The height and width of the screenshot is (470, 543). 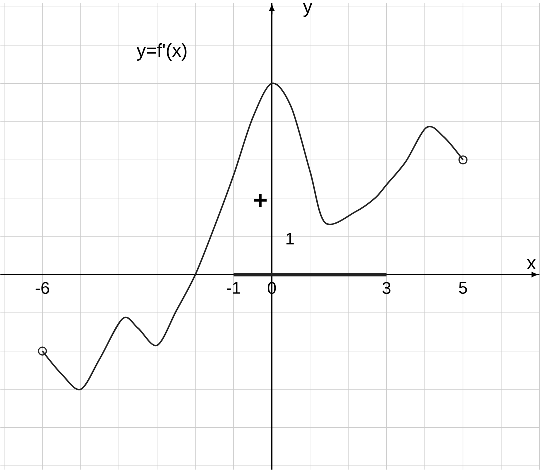 What do you see at coordinates (260, 200) in the screenshot?
I see `annotation: +` at bounding box center [260, 200].